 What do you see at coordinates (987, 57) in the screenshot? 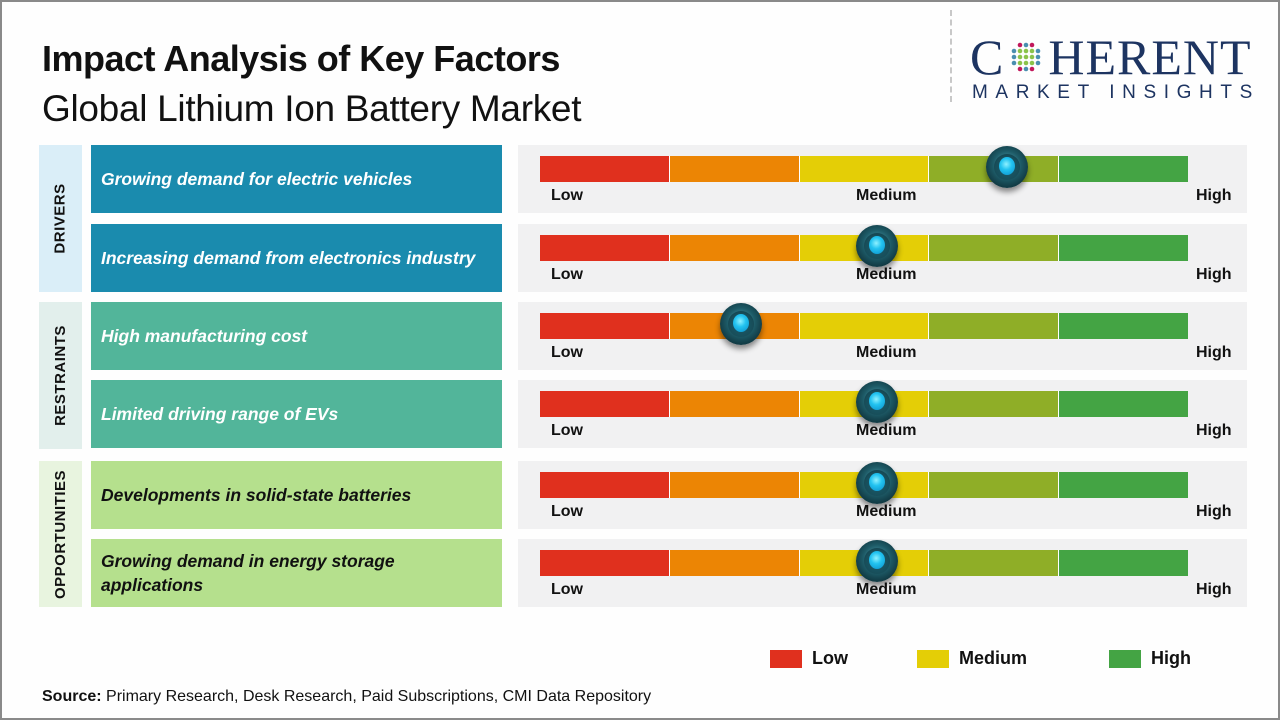
I see `logo-letter-c: C` at bounding box center [987, 57].